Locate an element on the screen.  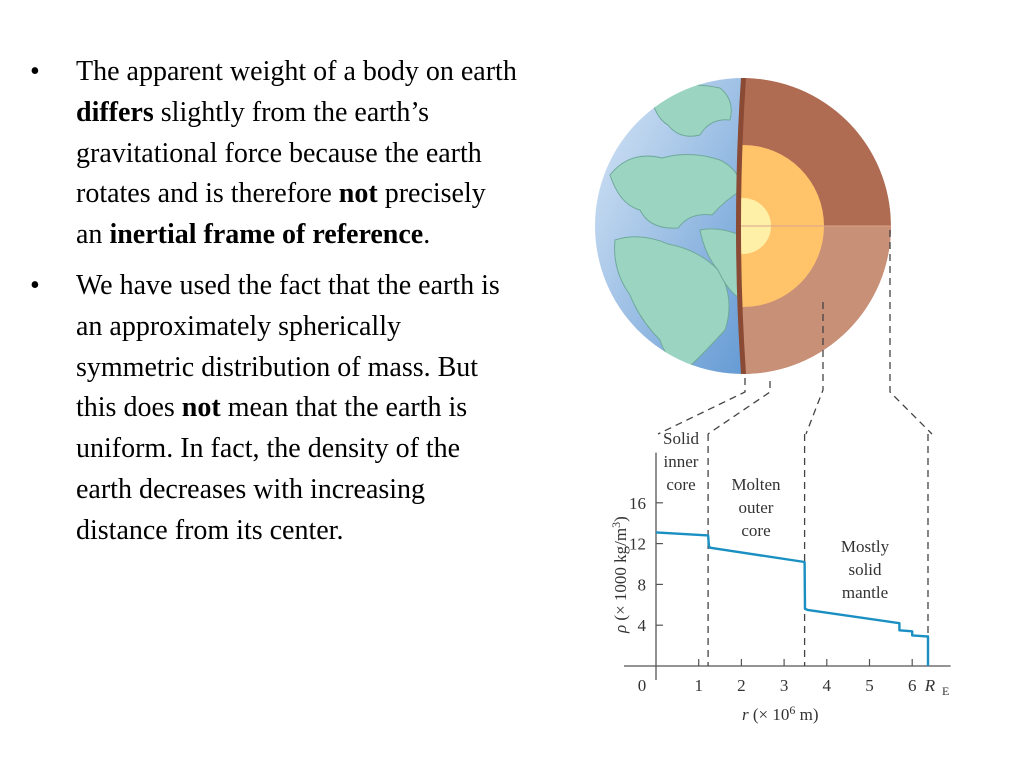
y-tick-label: 4 is located at coordinates (642, 625).